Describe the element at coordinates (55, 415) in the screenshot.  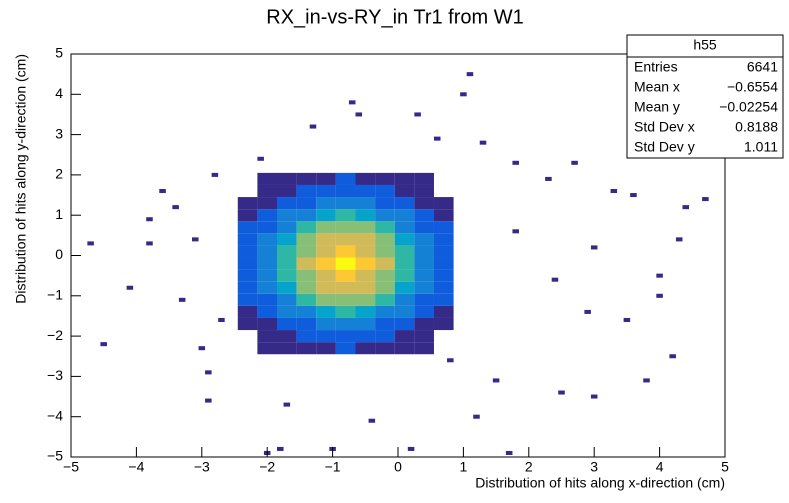
I see `y-tick-label: −4` at that location.